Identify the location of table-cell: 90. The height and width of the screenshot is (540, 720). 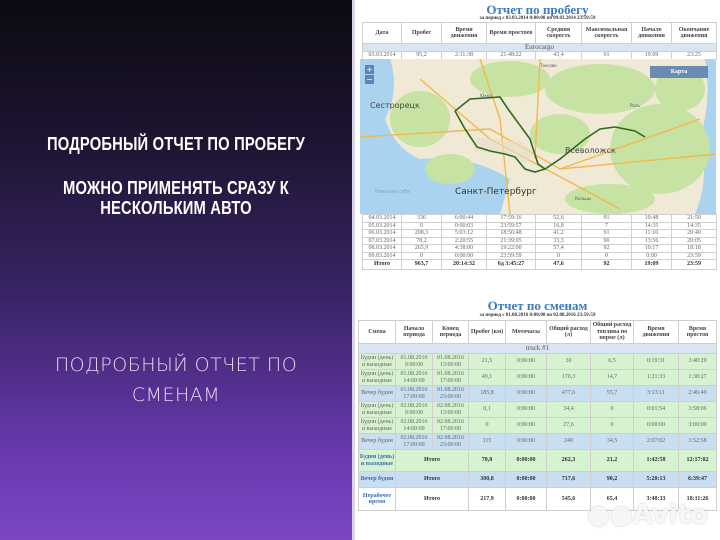
(606, 240).